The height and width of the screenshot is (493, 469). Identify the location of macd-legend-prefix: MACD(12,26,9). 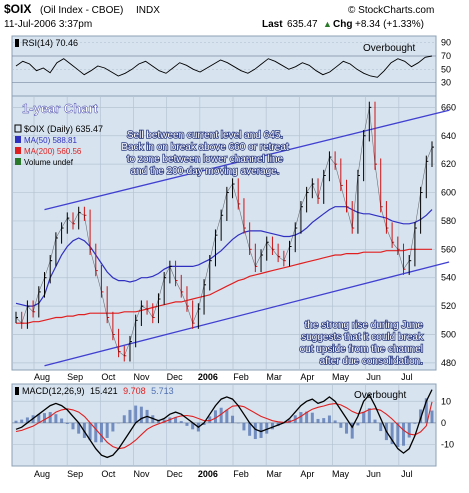
(53, 391).